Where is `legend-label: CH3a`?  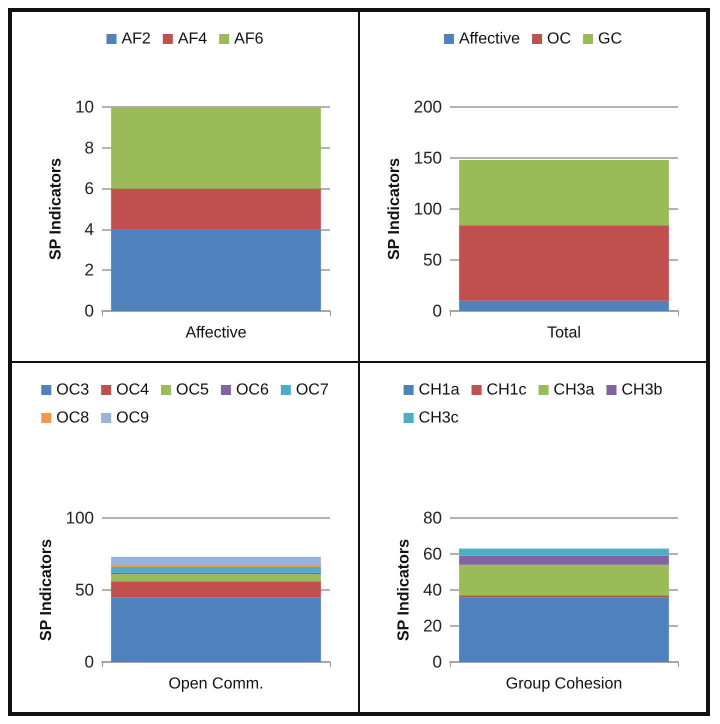 legend-label: CH3a is located at coordinates (574, 390).